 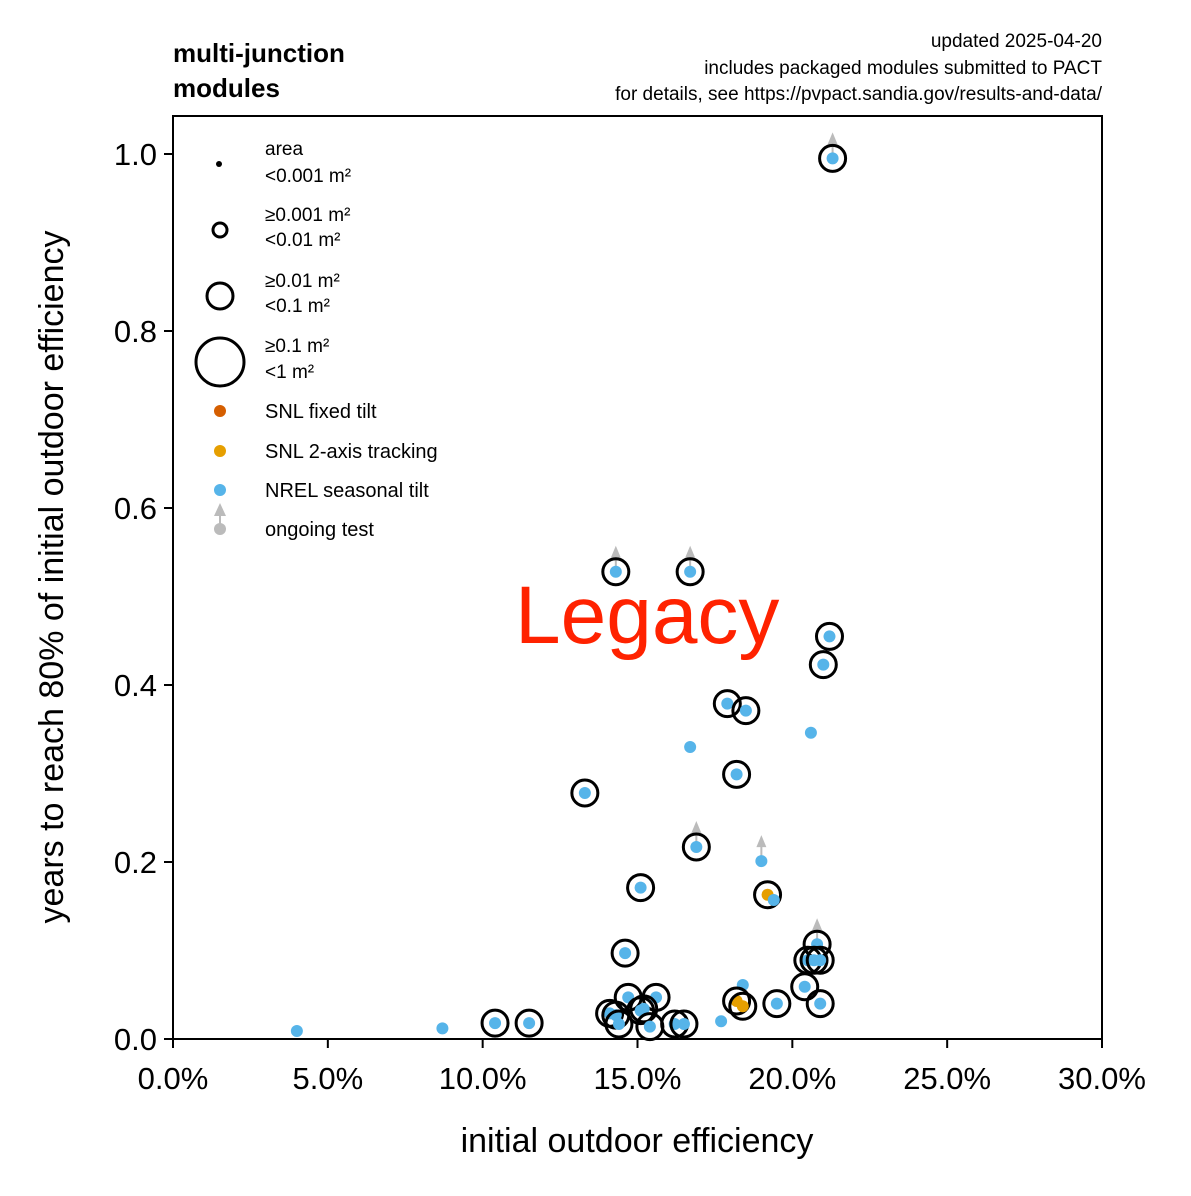 I want to click on legend-snl-fixed-marker, so click(x=220, y=411).